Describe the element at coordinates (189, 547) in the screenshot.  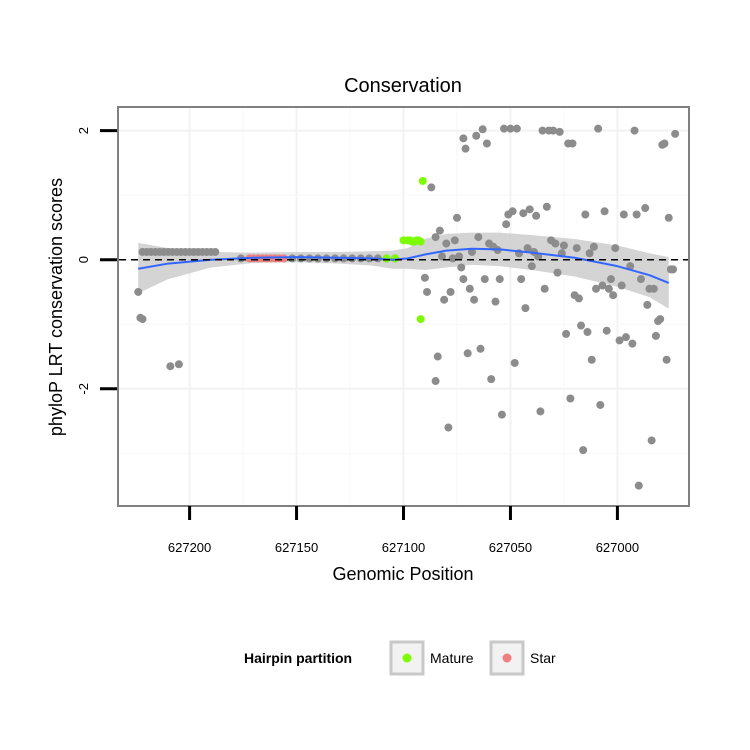
I see `x-tick-label: 627200` at that location.